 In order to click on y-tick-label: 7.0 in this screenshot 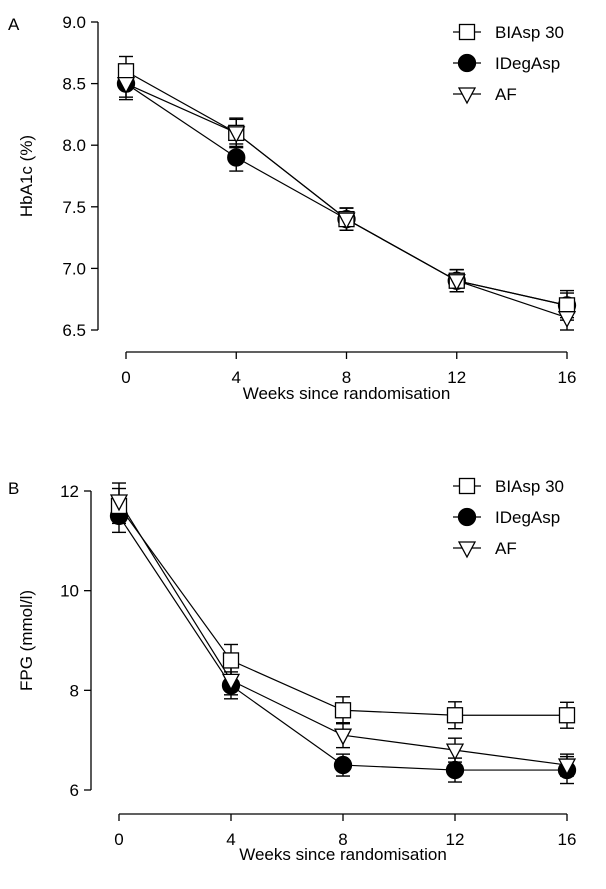, I will do `click(74, 268)`.